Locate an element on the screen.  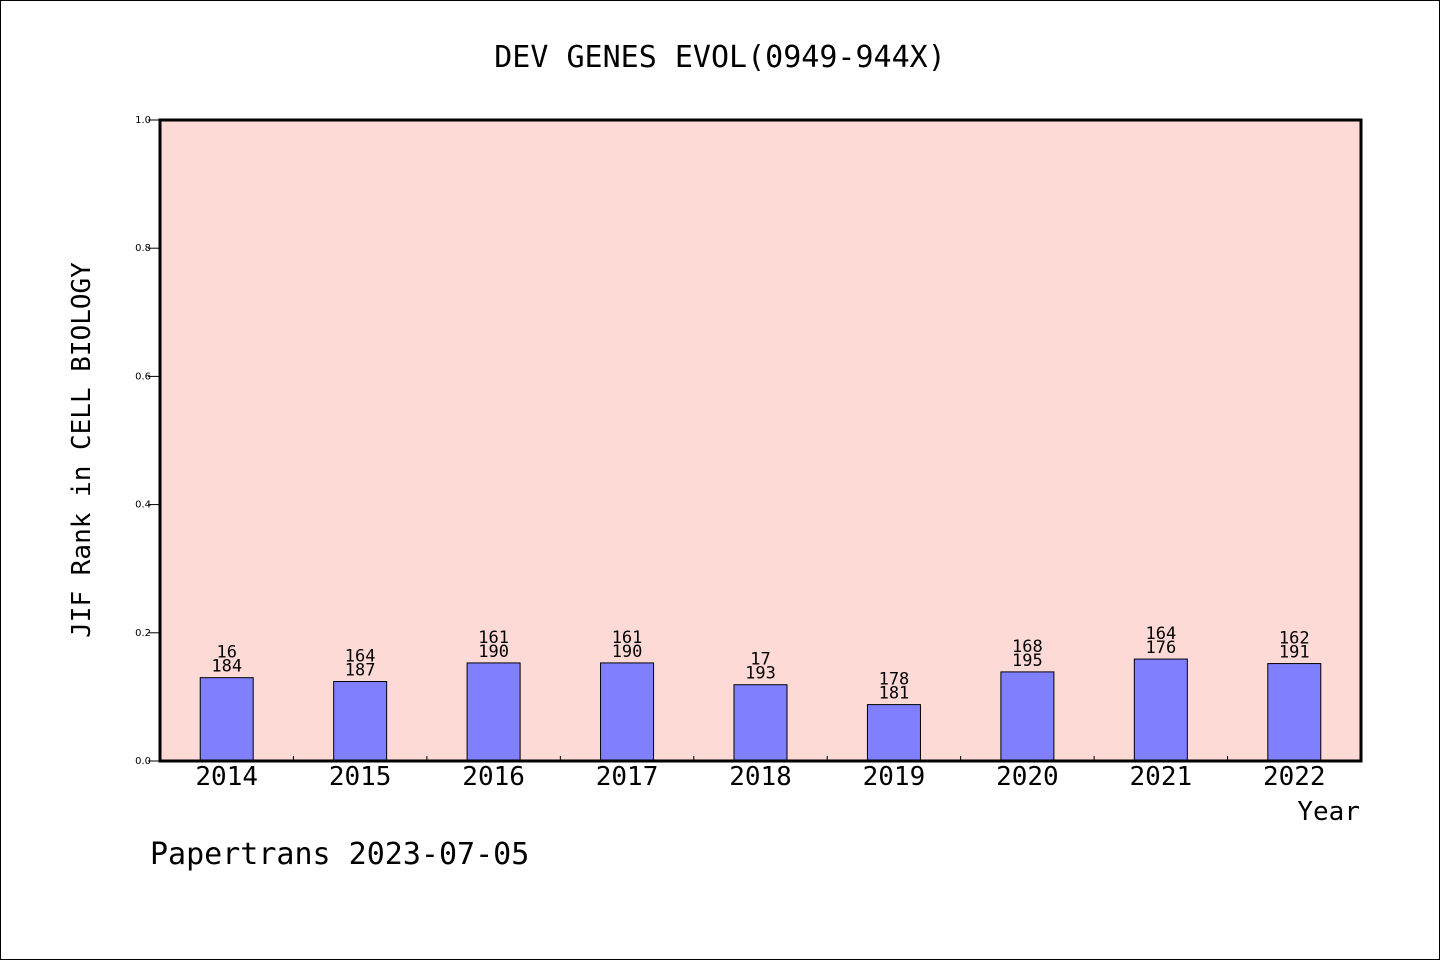
chart-title: DEV GENES EVOL(0949-944X) is located at coordinates (720, 57).